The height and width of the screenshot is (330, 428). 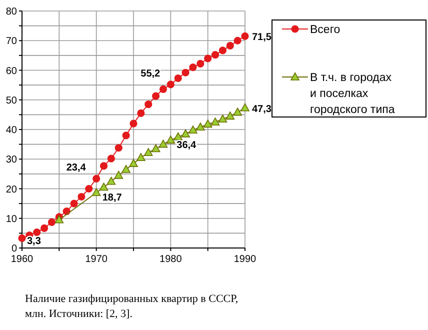 What do you see at coordinates (14, 249) in the screenshot?
I see `y-tick-label: 0` at bounding box center [14, 249].